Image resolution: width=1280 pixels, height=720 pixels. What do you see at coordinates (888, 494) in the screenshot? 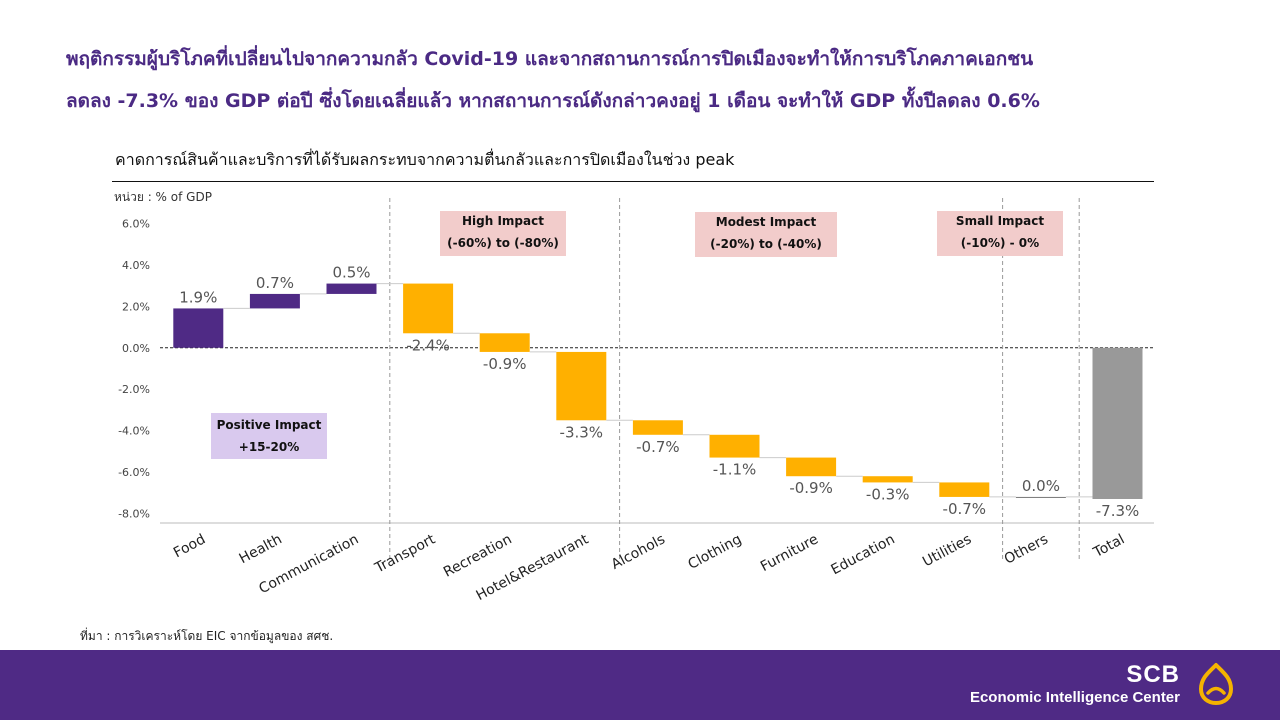
I see `data-label: -0.3%` at bounding box center [888, 494].